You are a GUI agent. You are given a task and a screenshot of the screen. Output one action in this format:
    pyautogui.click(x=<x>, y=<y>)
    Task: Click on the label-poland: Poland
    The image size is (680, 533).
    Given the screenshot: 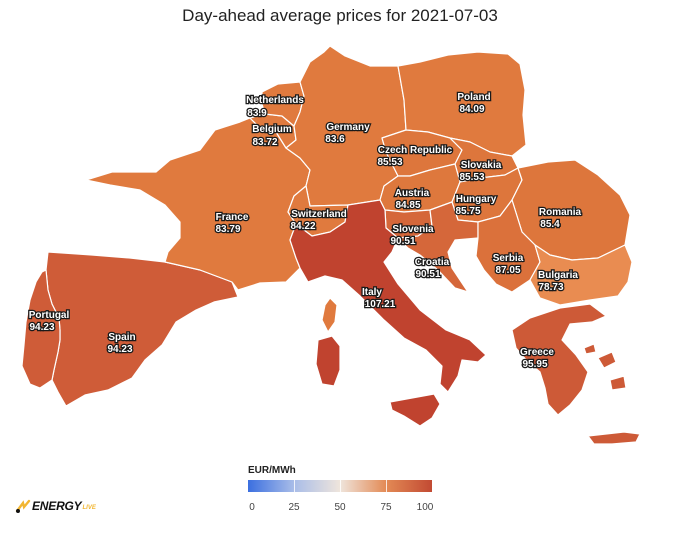 What is the action you would take?
    pyautogui.click(x=473, y=97)
    